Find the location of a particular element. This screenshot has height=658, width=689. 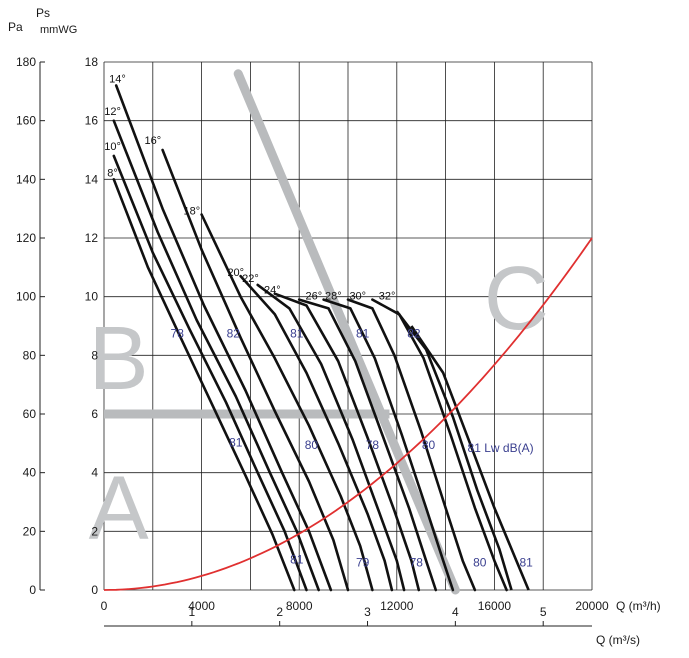

lw-dba-label: 81 Lw dB(A) is located at coordinates (501, 448).